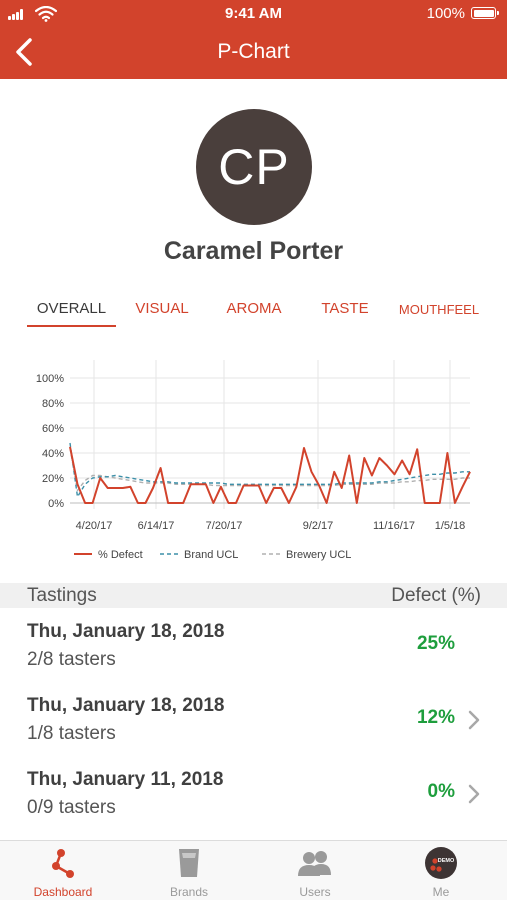 The height and width of the screenshot is (900, 507). What do you see at coordinates (162, 308) in the screenshot?
I see `tab-visual: VISUAL` at bounding box center [162, 308].